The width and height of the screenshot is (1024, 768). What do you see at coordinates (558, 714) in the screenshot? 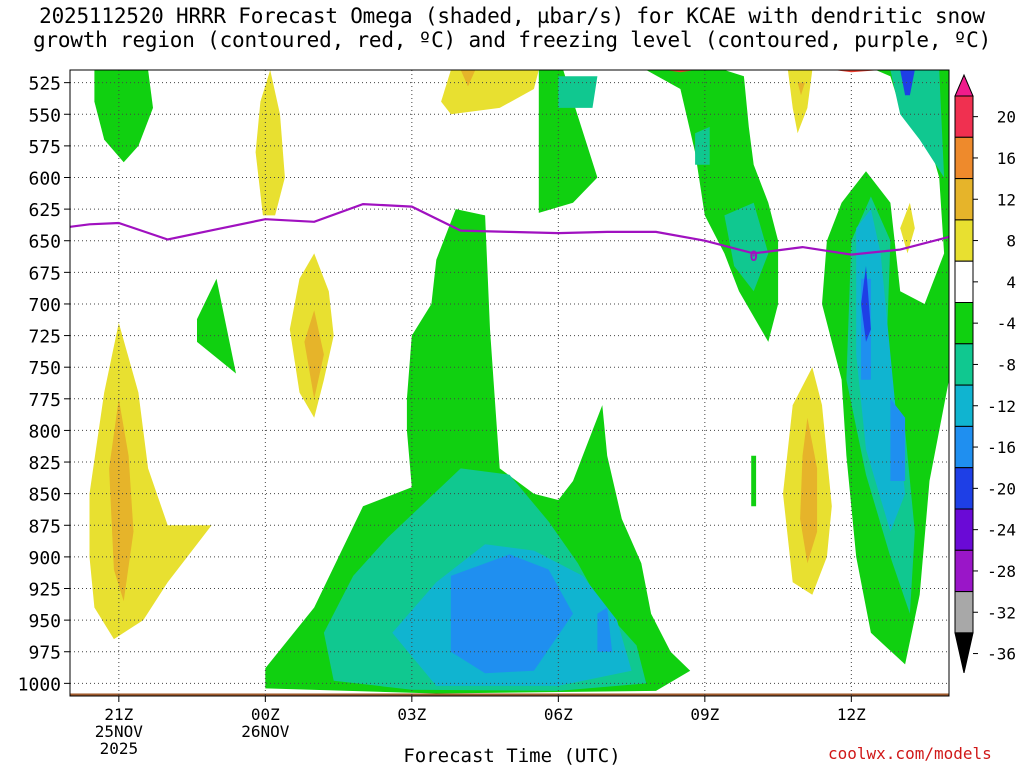
I see `x-tick-label-06Z: 06Z` at bounding box center [558, 714].